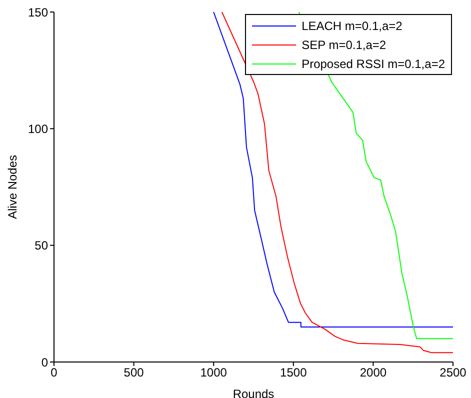 The width and height of the screenshot is (471, 398). I want to click on x-axis-title: Rounds, so click(253, 392).